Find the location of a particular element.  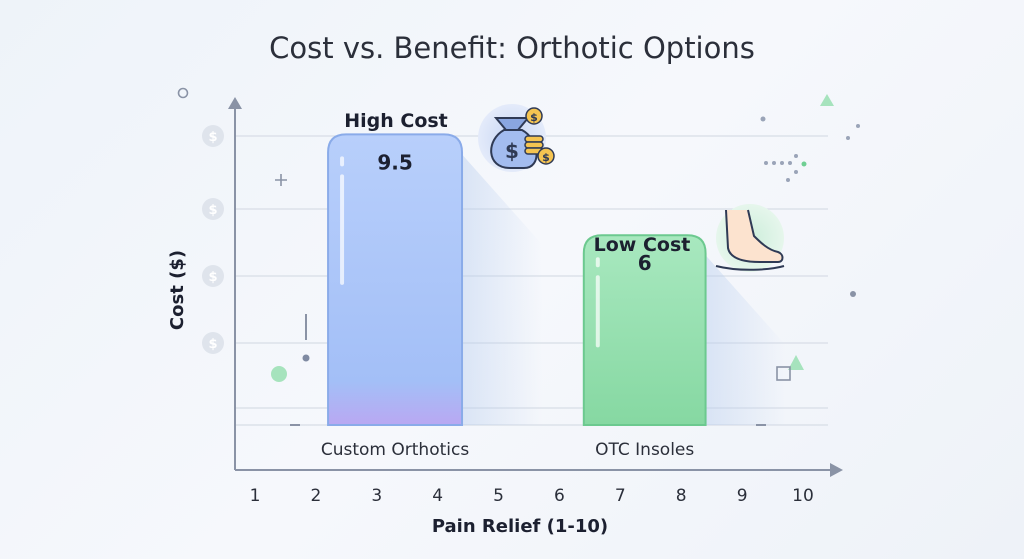

x-axis-label: Pain Relief (1-10) is located at coordinates (520, 526).